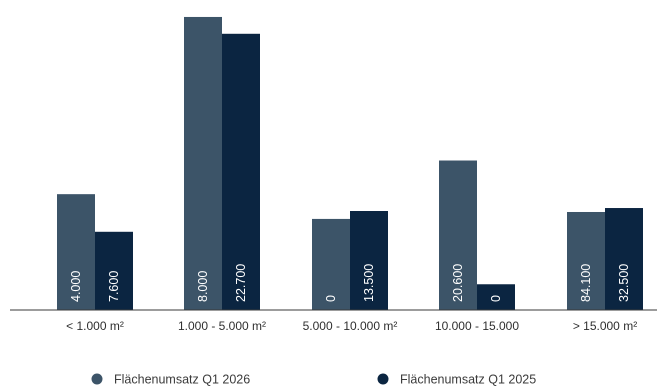 This screenshot has width=657, height=387. Describe the element at coordinates (95, 326) in the screenshot. I see `x-tick-label-1: < 1.000 m²` at that location.